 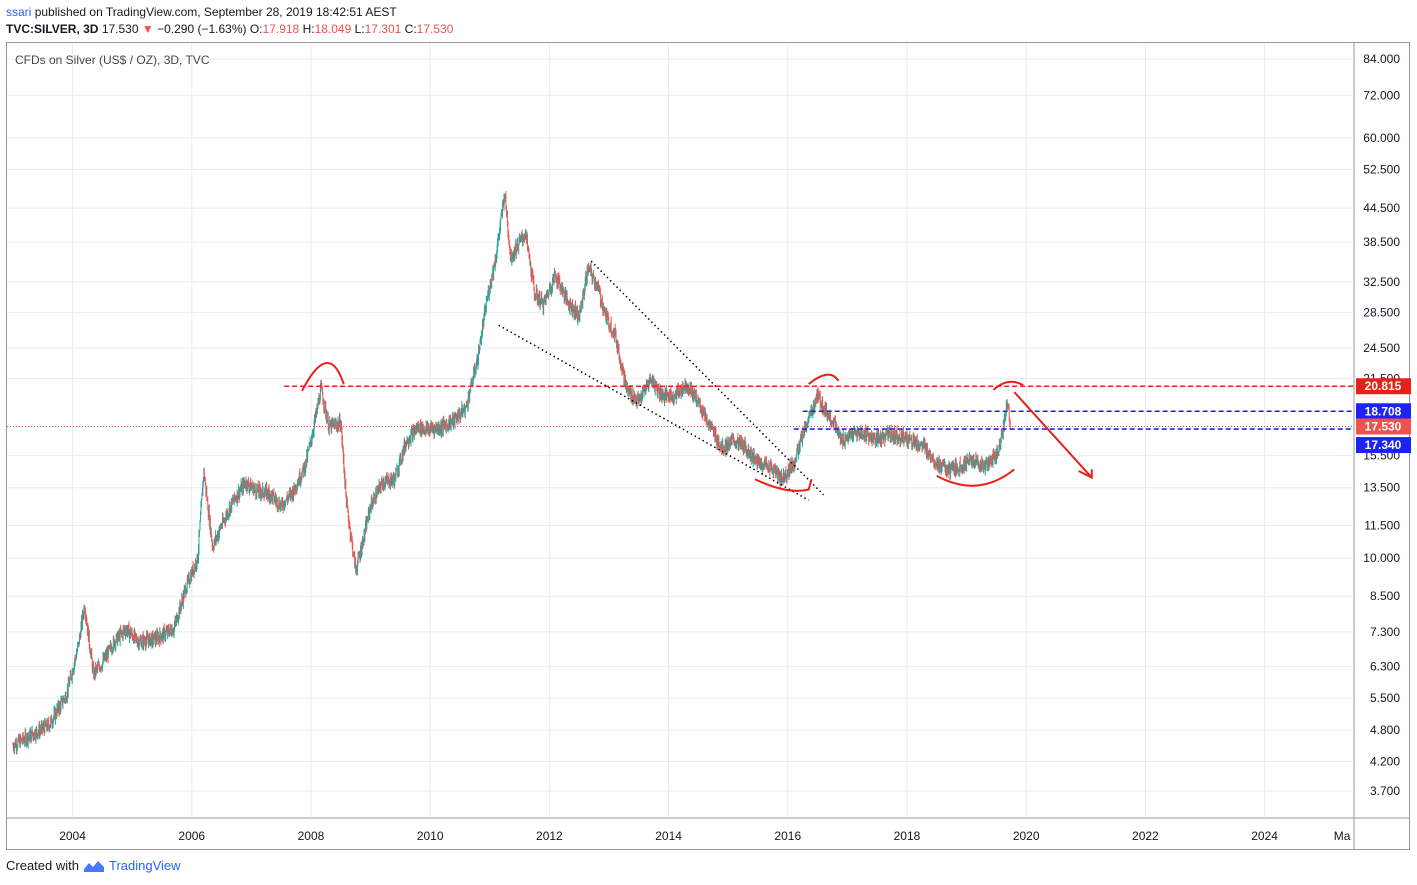 What do you see at coordinates (1381, 59) in the screenshot?
I see `y-tick-label: 84.000` at bounding box center [1381, 59].